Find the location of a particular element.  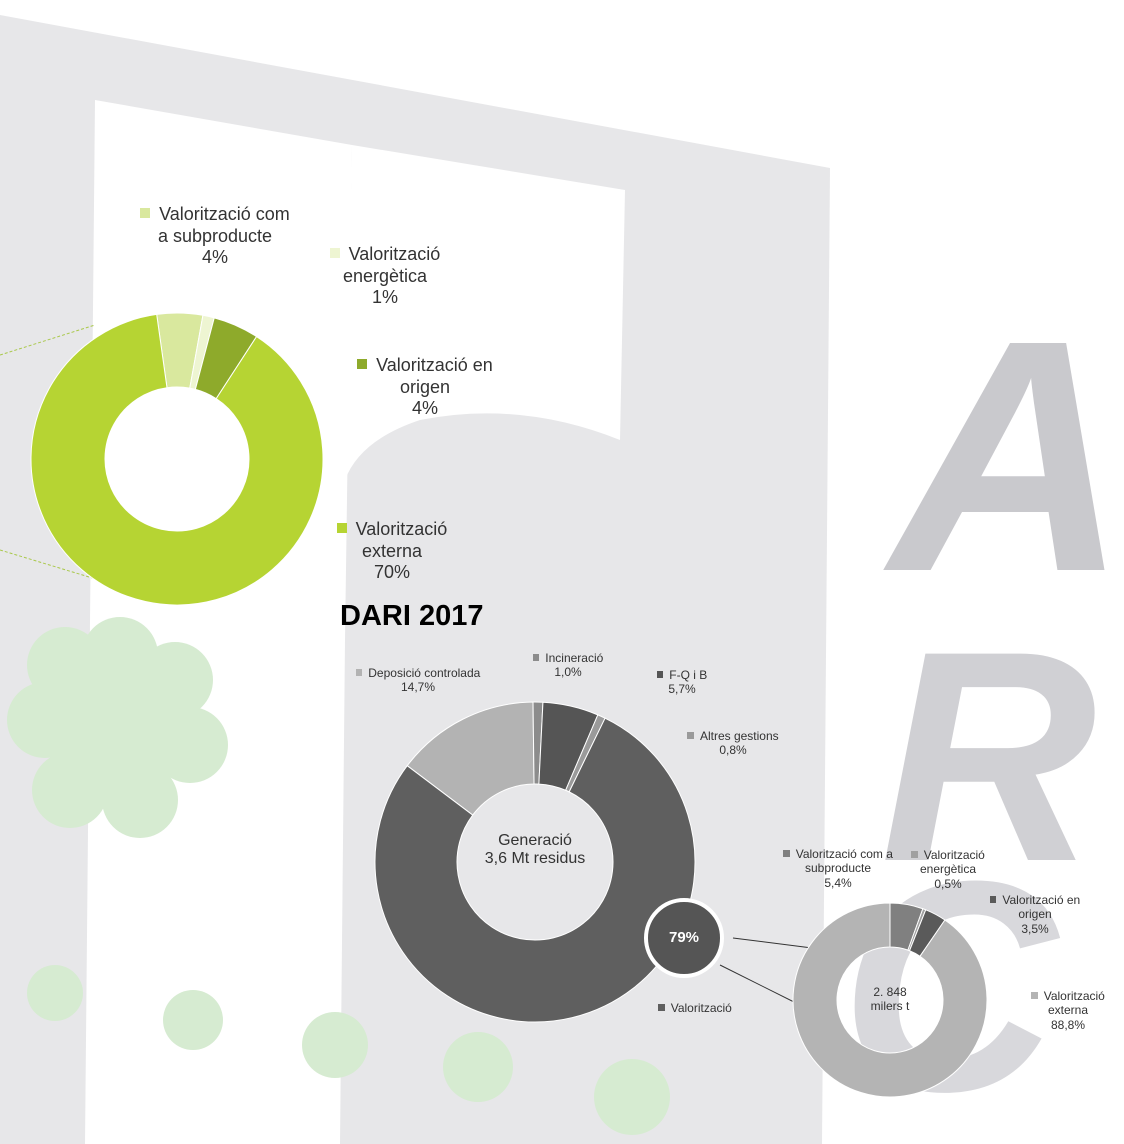

slice-label: F-Q i B 5,7% is located at coordinates (682, 682).